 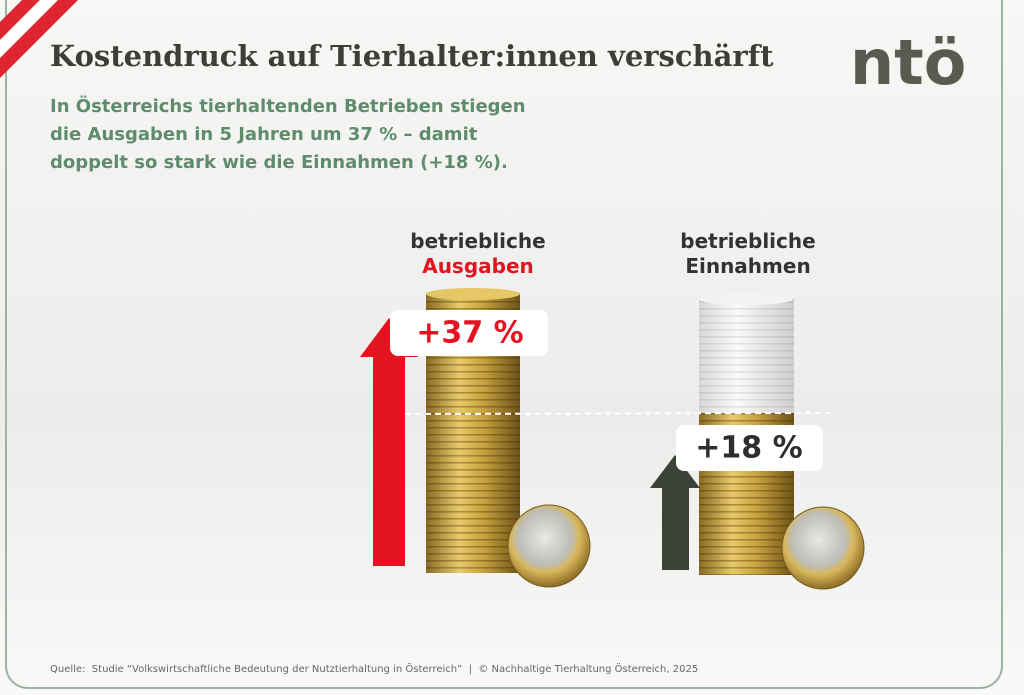 I want to click on badge-text: +37 %, so click(x=469, y=333).